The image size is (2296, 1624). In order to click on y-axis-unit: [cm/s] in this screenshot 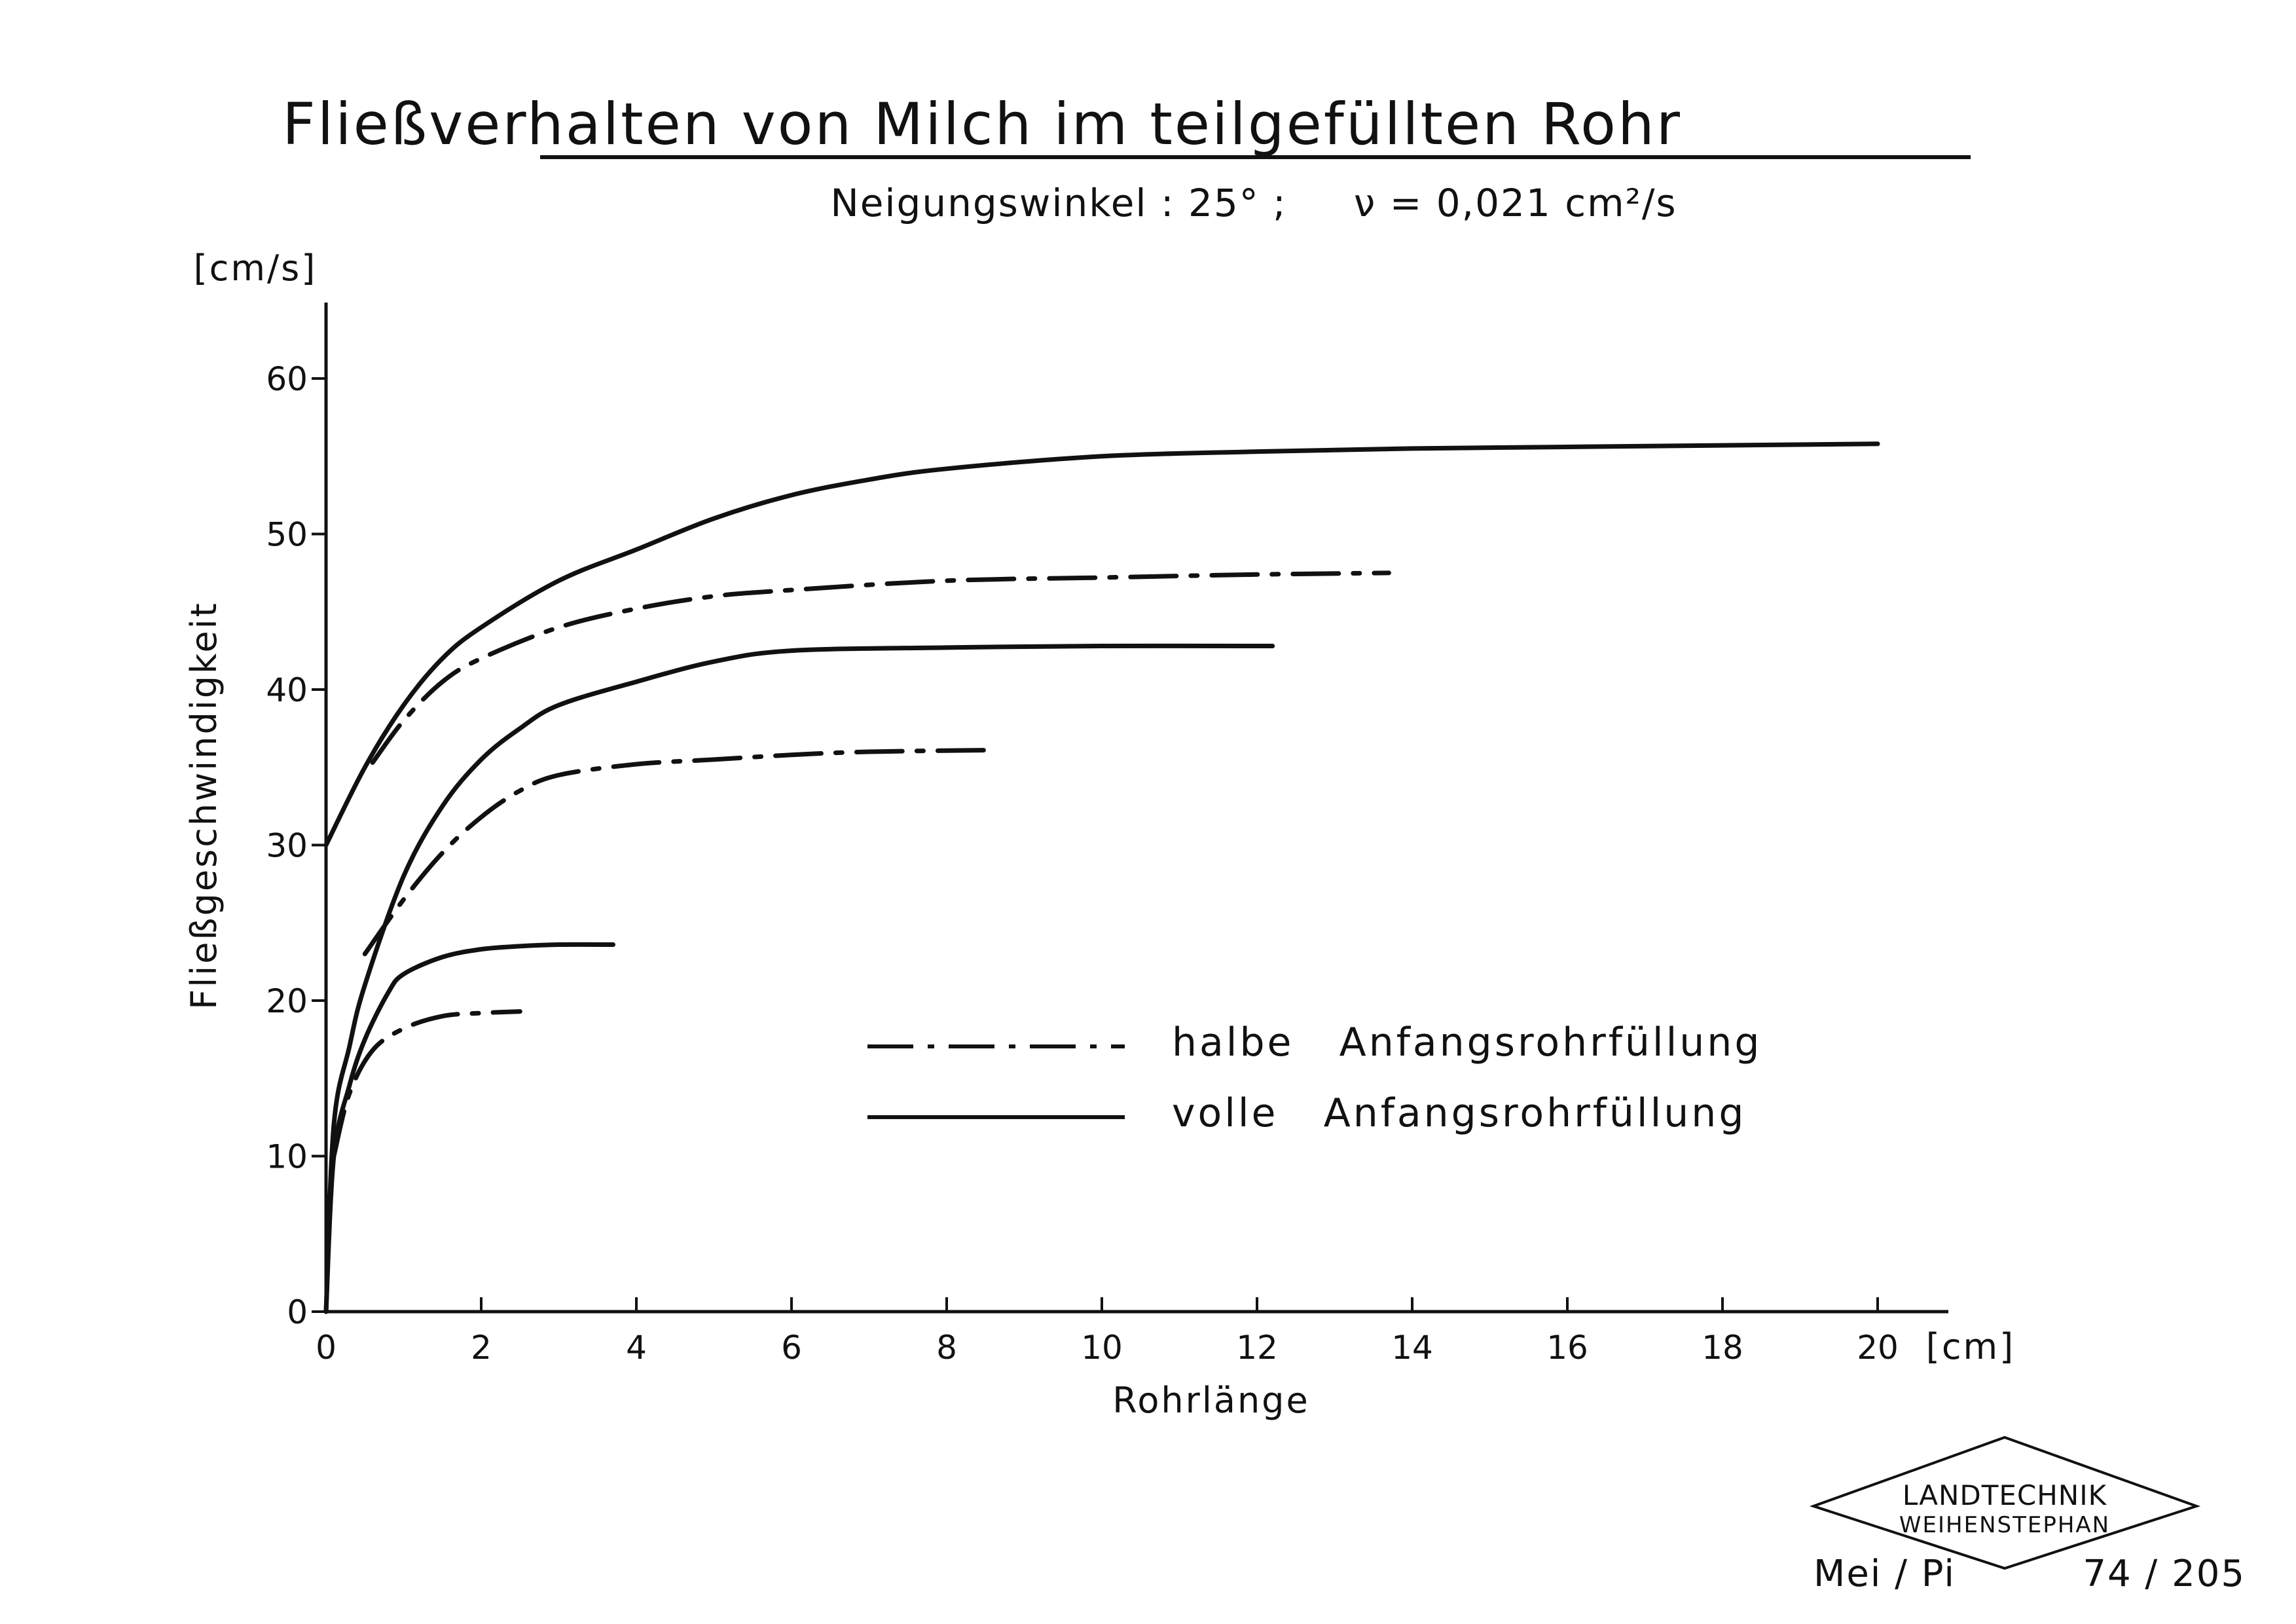, I will do `click(256, 268)`.